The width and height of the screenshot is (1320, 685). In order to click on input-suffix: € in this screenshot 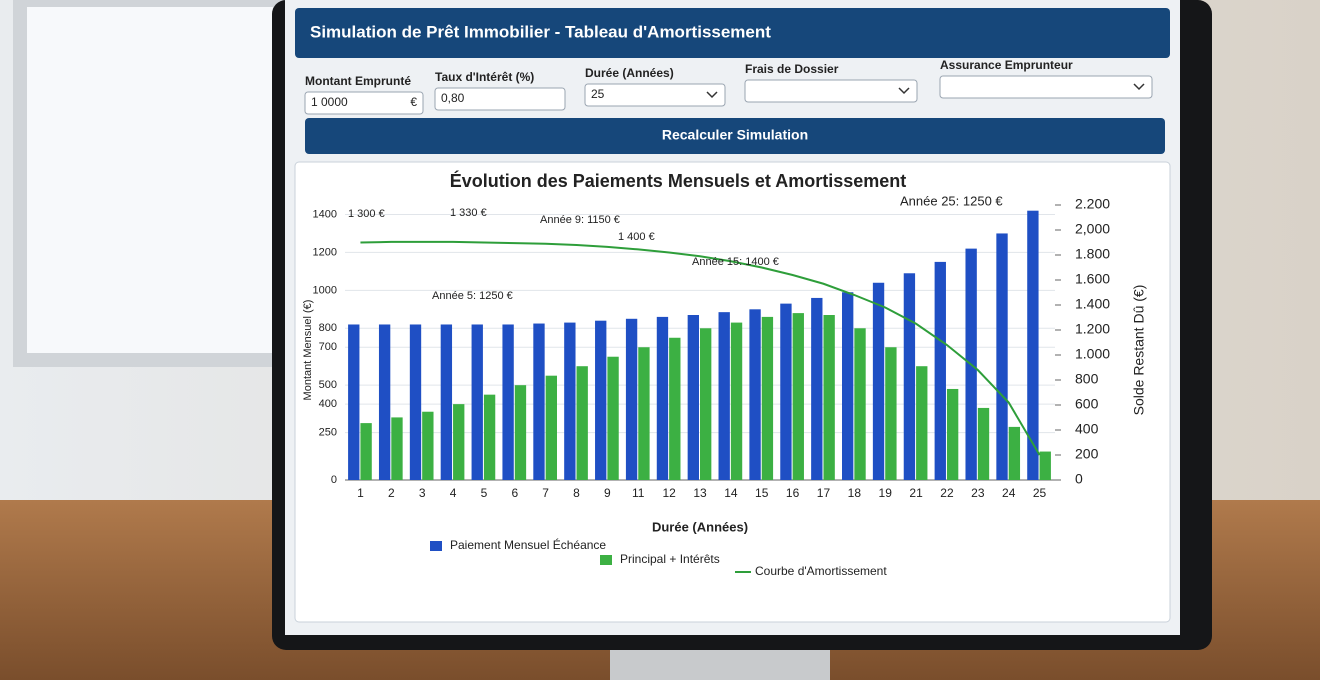, I will do `click(413, 102)`.